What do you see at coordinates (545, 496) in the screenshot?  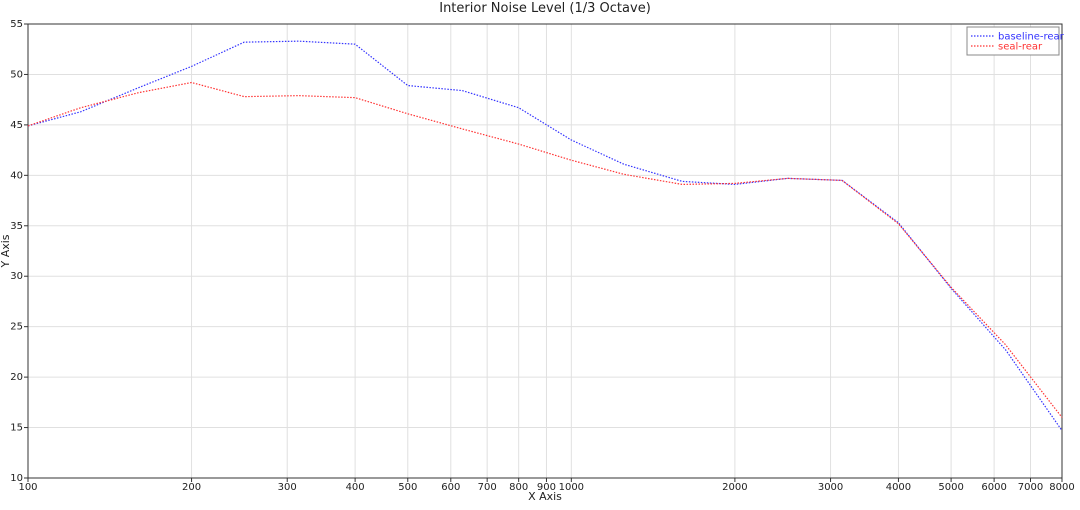 I see `x-axis-label: X Axis` at bounding box center [545, 496].